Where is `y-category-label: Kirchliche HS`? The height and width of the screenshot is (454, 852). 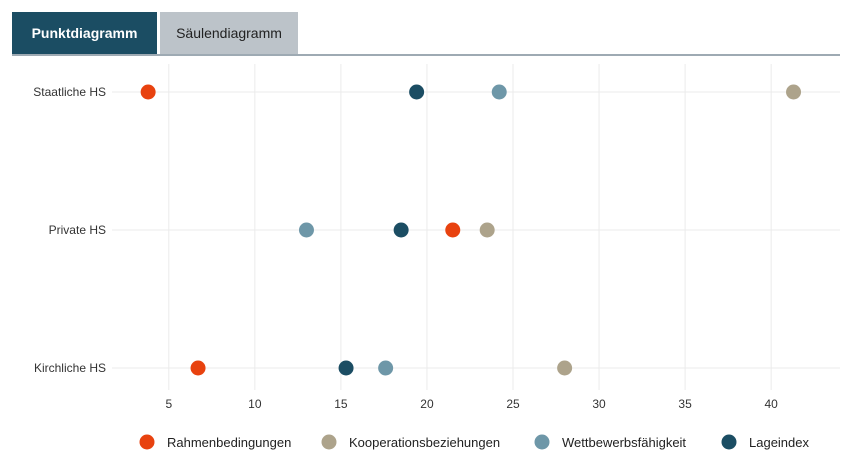 y-category-label: Kirchliche HS is located at coordinates (70, 368).